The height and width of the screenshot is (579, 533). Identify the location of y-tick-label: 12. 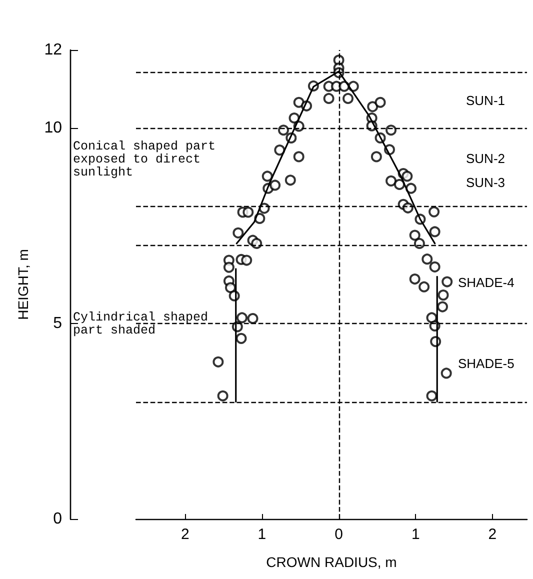
(53, 50).